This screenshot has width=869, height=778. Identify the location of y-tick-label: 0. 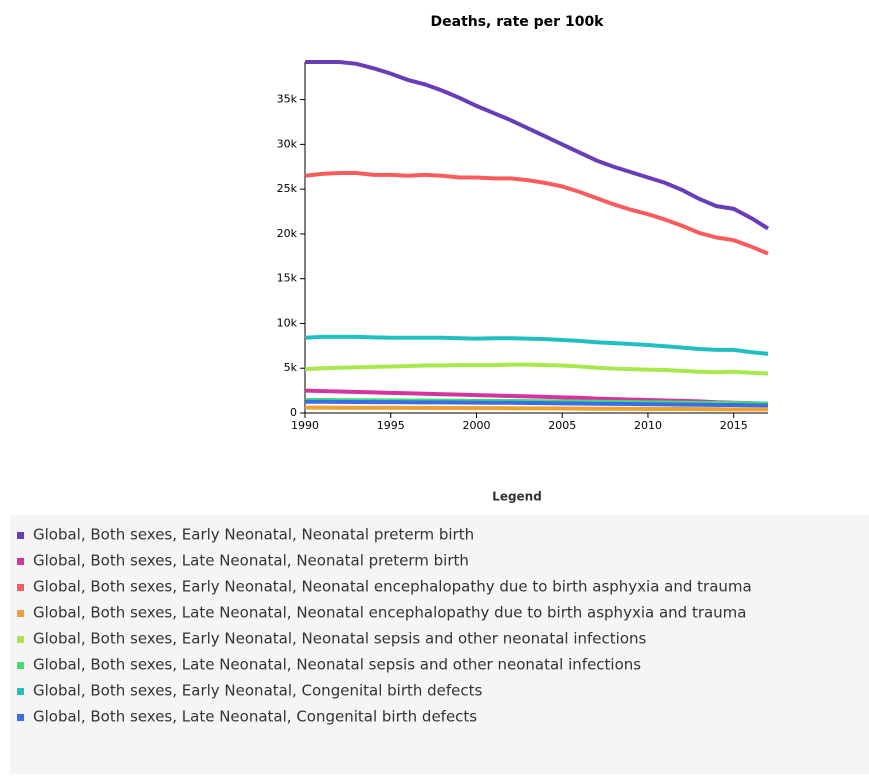
(293, 412).